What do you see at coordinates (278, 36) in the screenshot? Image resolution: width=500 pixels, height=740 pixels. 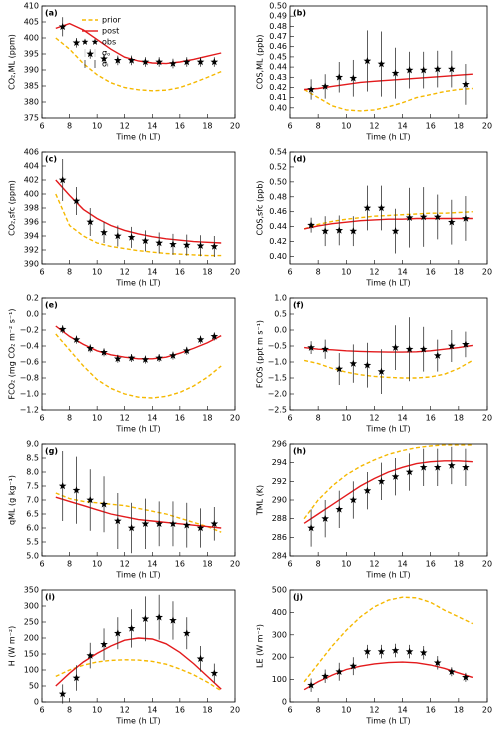 I see `y-tick-label: 0.47` at bounding box center [278, 36].